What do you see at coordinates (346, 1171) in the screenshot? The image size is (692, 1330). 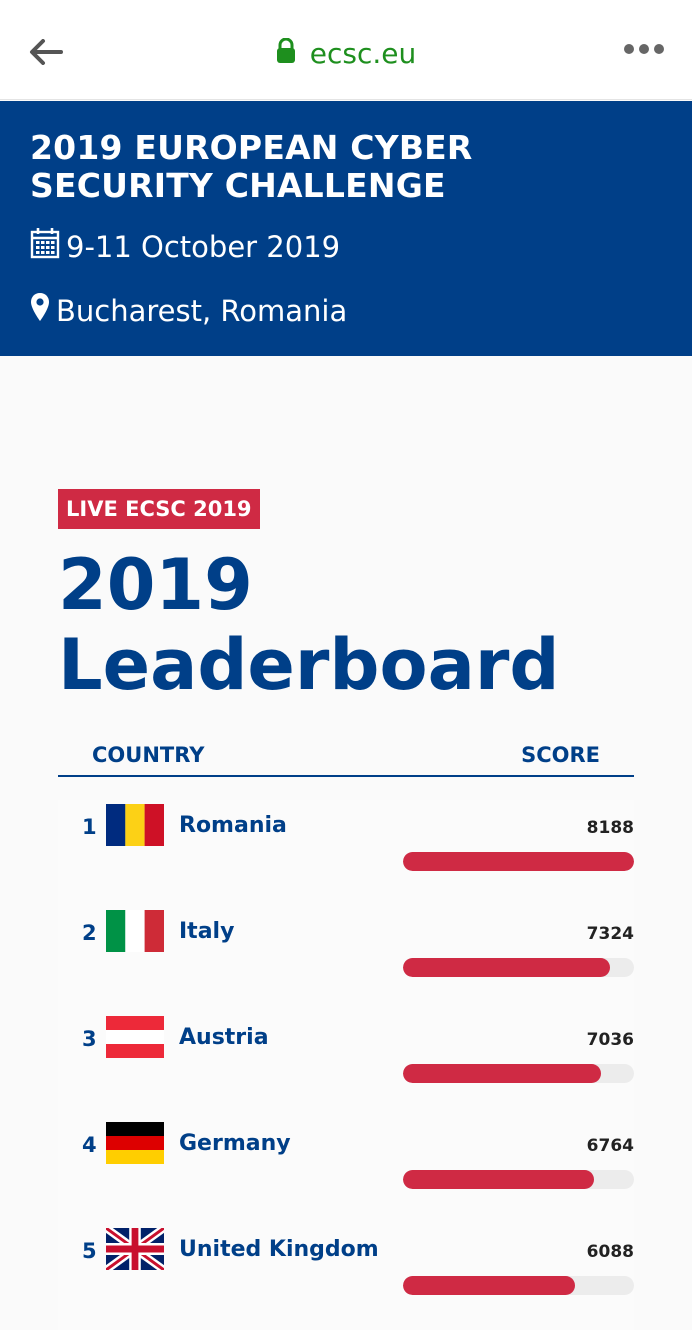 I see `table-row: 4 Germany 6764` at bounding box center [346, 1171].